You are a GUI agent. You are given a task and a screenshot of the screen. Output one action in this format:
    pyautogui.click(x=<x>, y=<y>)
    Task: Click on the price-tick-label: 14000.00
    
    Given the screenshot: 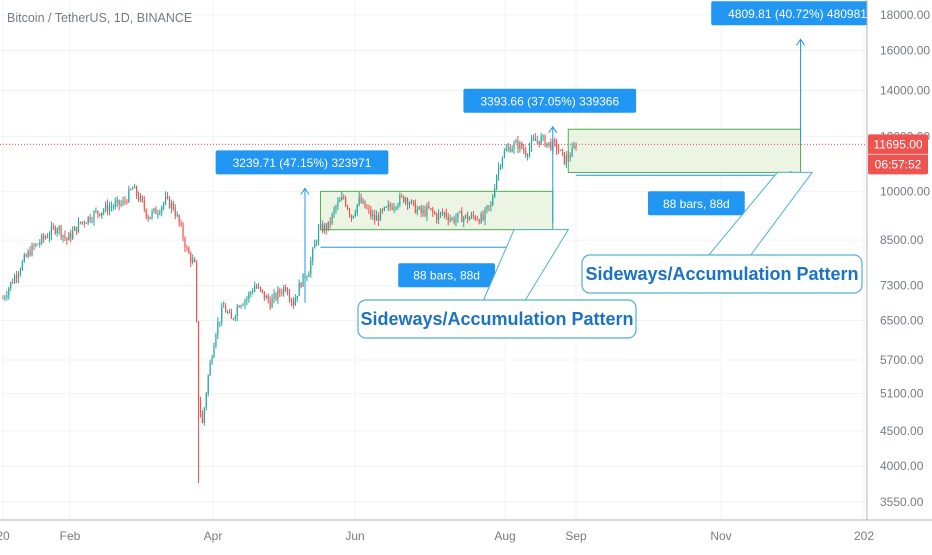 What is the action you would take?
    pyautogui.click(x=905, y=90)
    